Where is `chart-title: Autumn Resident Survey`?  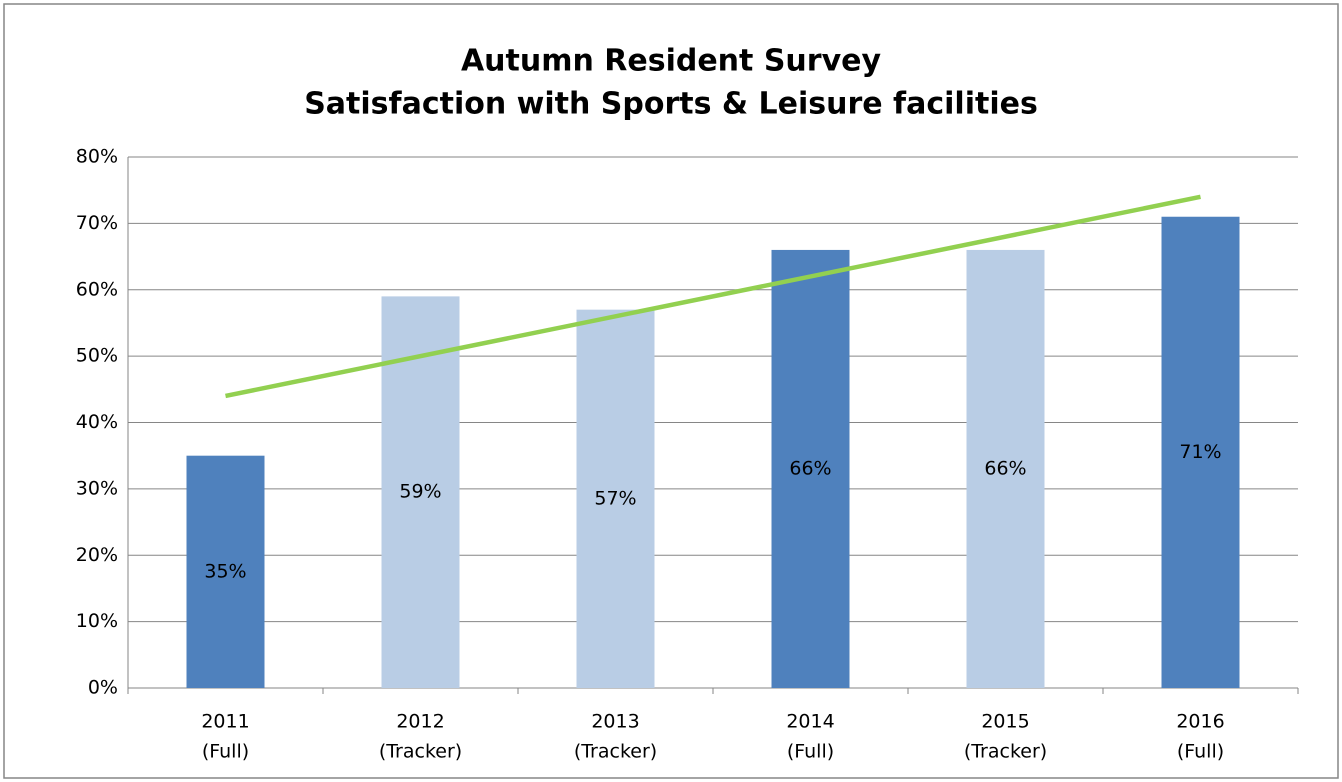 chart-title: Autumn Resident Survey is located at coordinates (671, 61).